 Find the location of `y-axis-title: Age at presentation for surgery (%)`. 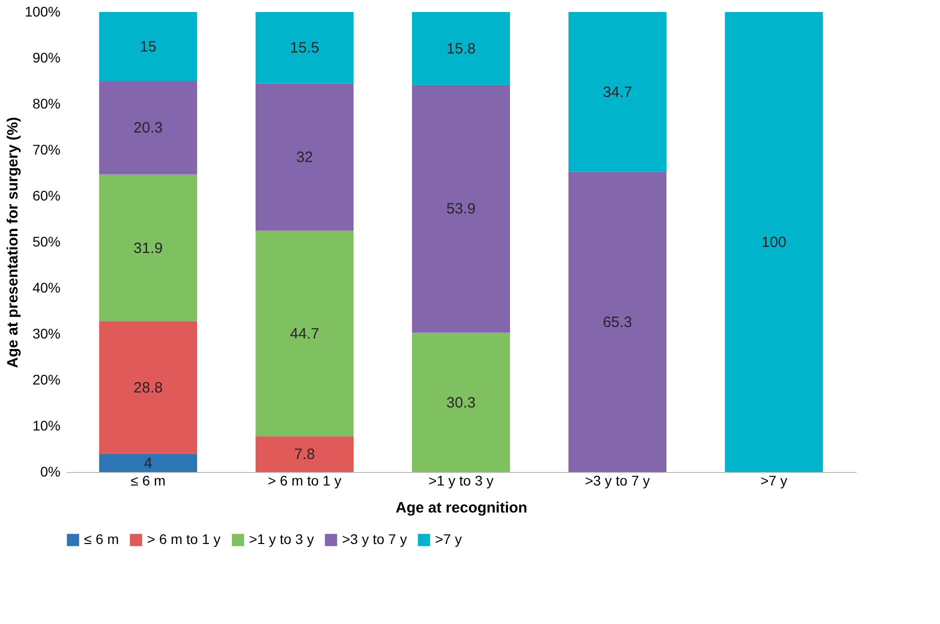

y-axis-title: Age at presentation for surgery (%) is located at coordinates (13, 242).